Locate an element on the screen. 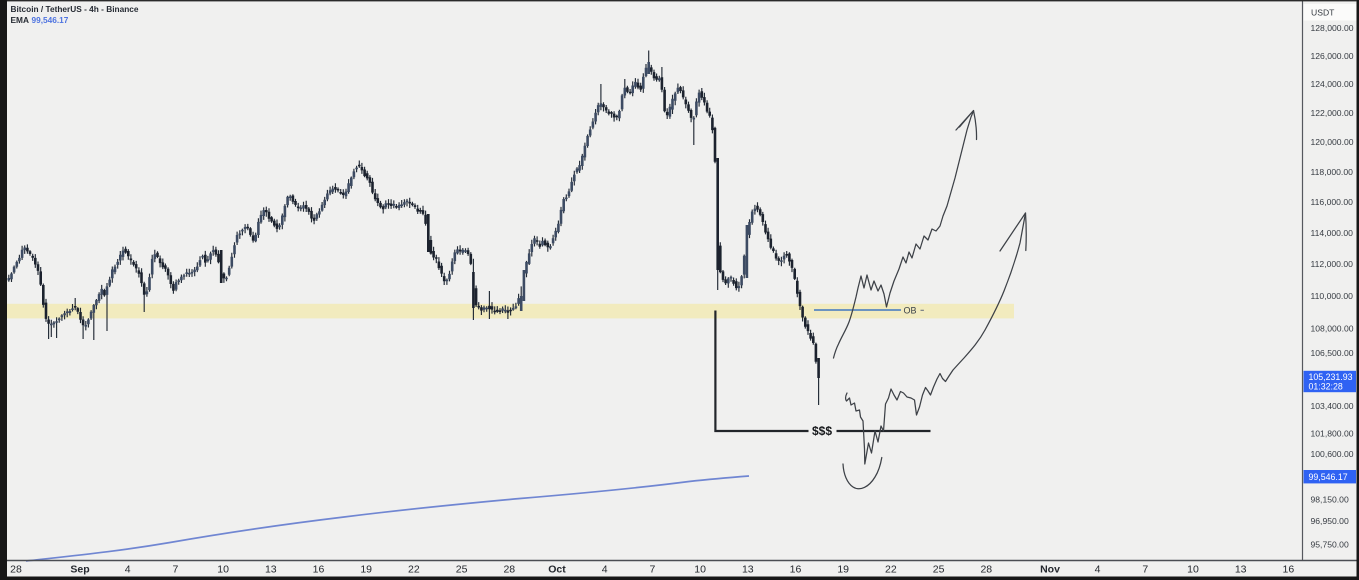 This screenshot has width=1359, height=580. svg-text: EMA is located at coordinates (20, 20).